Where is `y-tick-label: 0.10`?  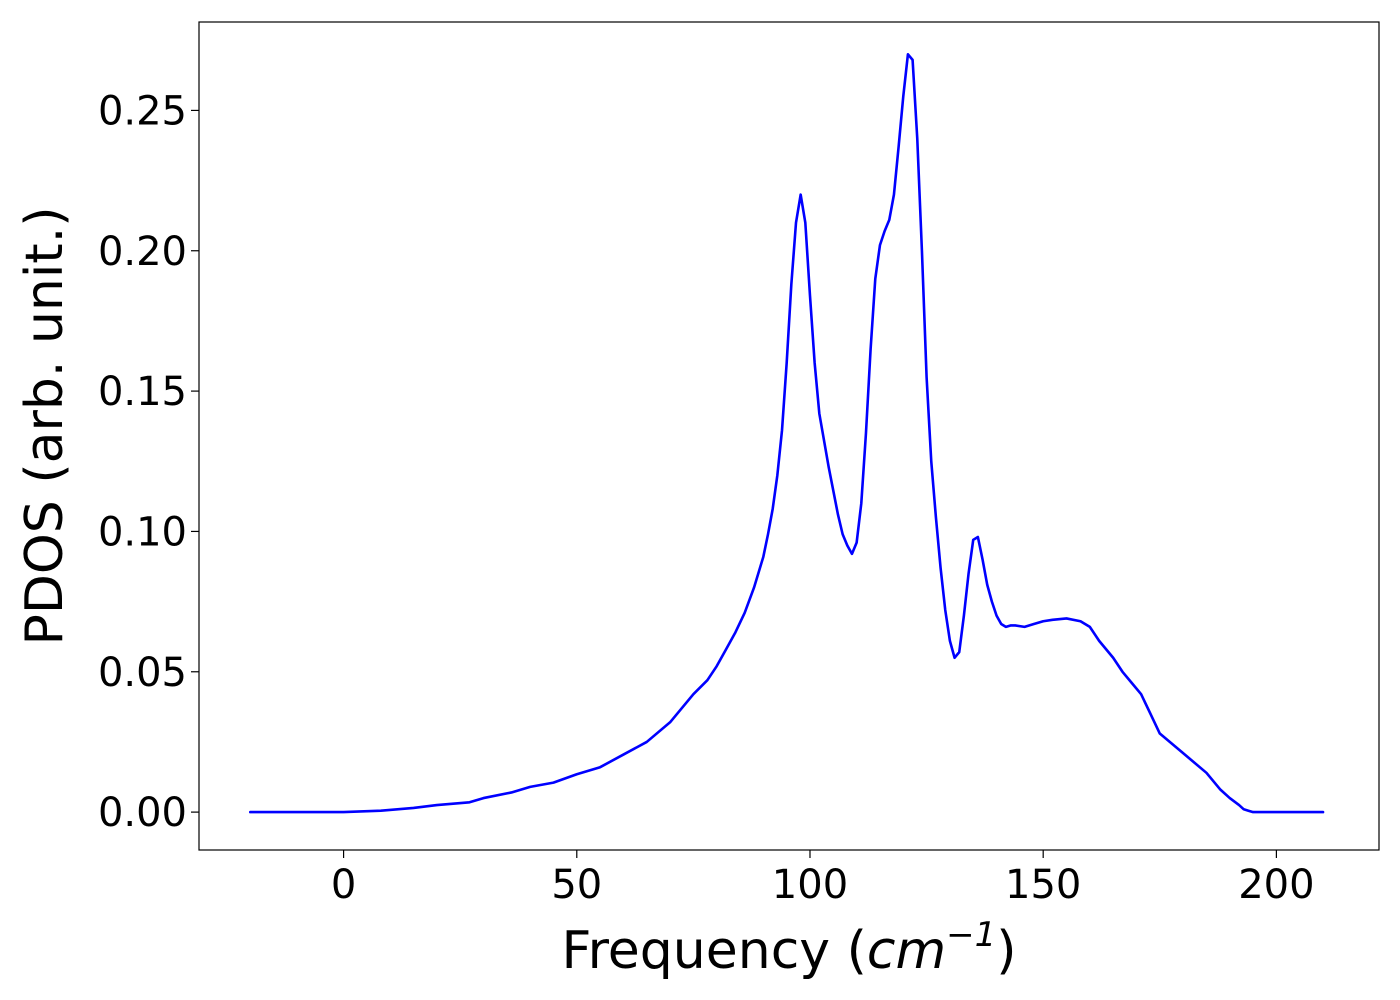
y-tick-label: 0.10 is located at coordinates (142, 532).